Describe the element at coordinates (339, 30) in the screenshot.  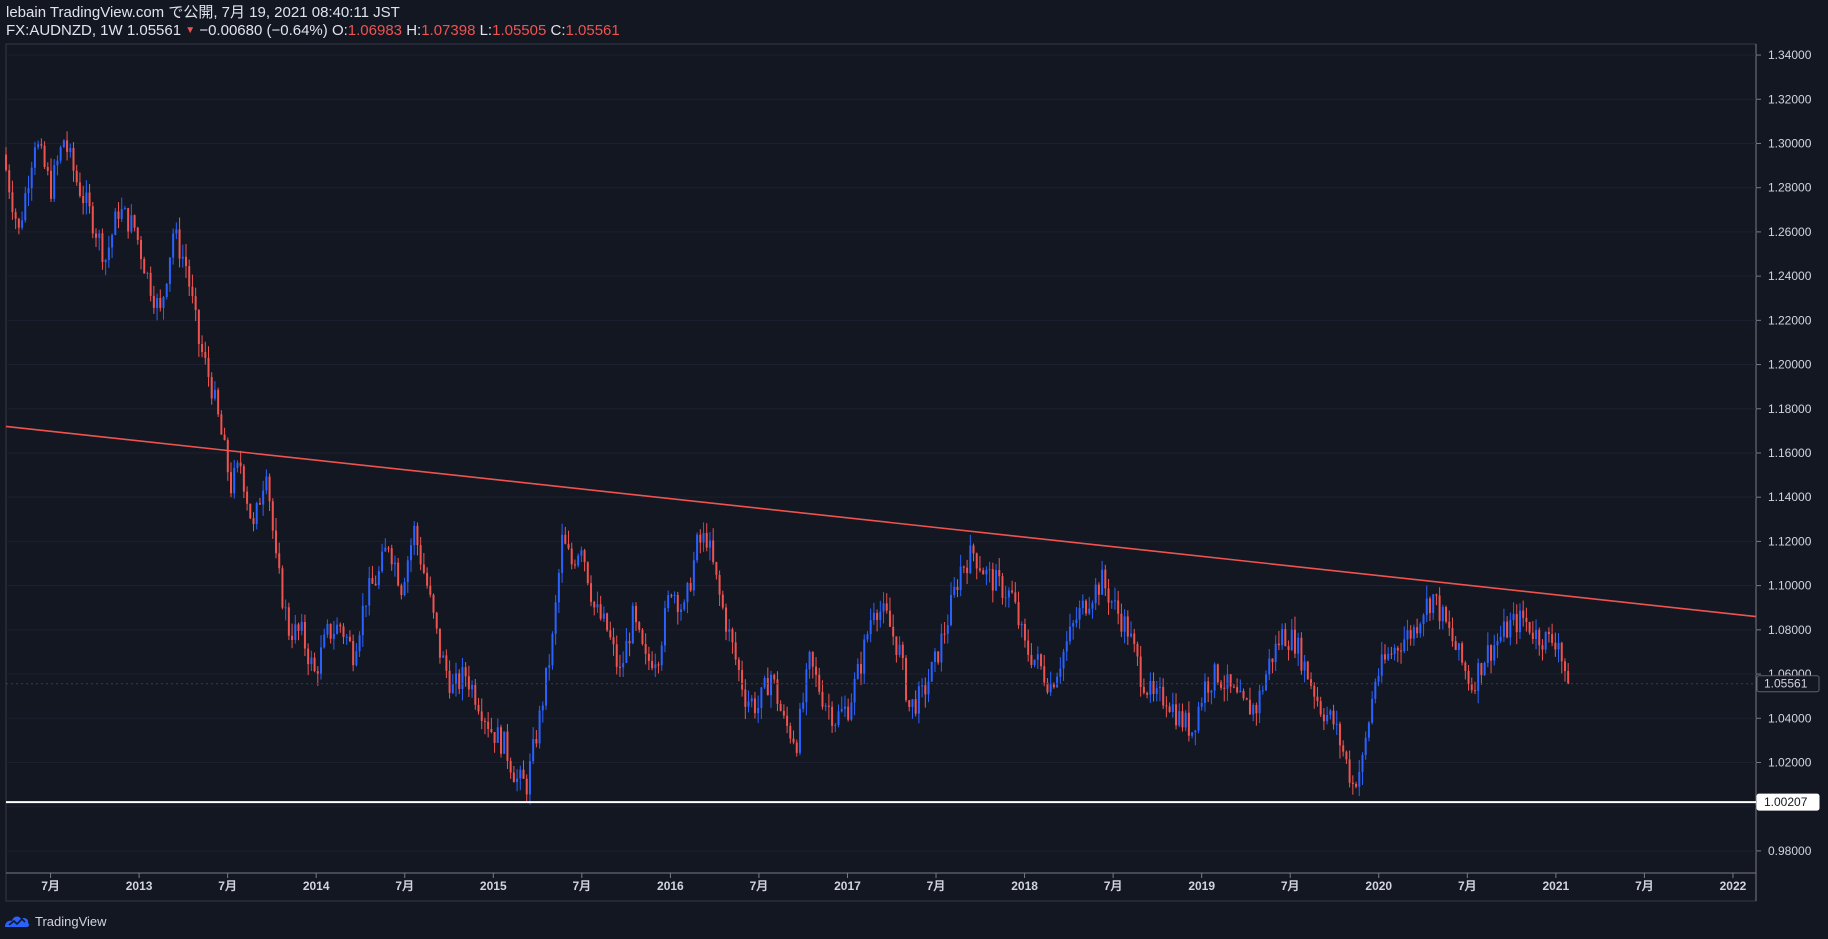
I see `open-label: O:` at that location.